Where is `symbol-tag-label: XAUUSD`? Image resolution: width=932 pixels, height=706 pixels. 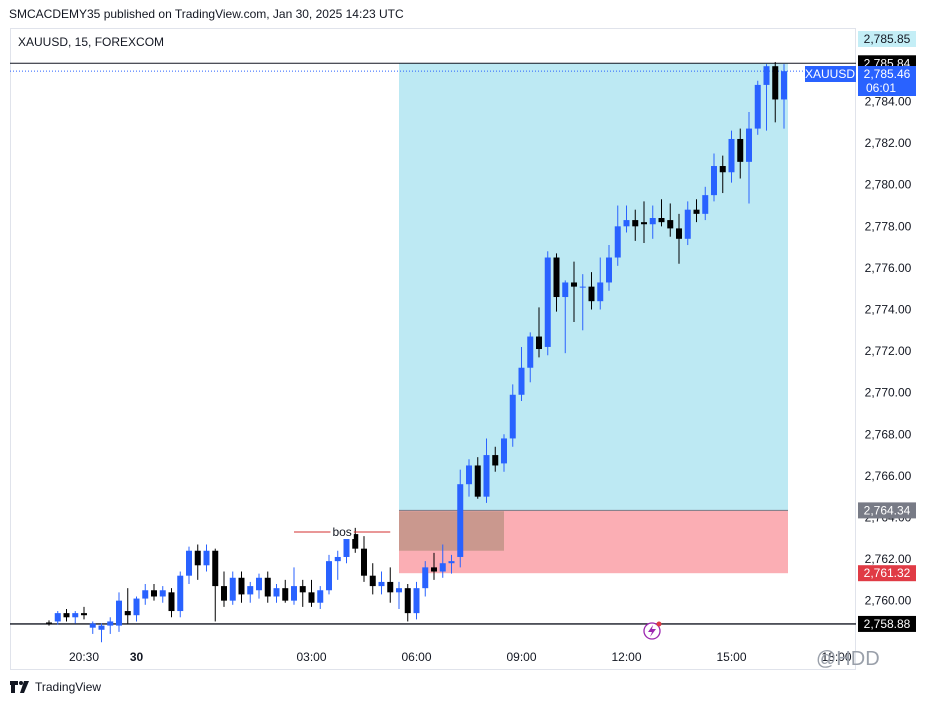
symbol-tag-label: XAUUSD is located at coordinates (830, 74).